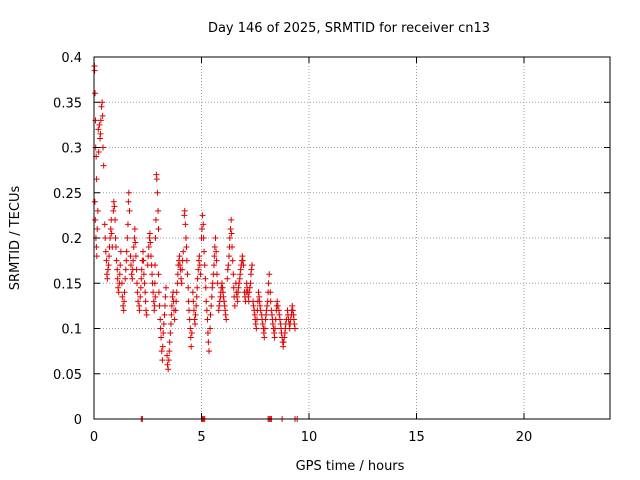 The width and height of the screenshot is (640, 480). Describe the element at coordinates (309, 437) in the screenshot. I see `x-tick-label: 10` at that location.